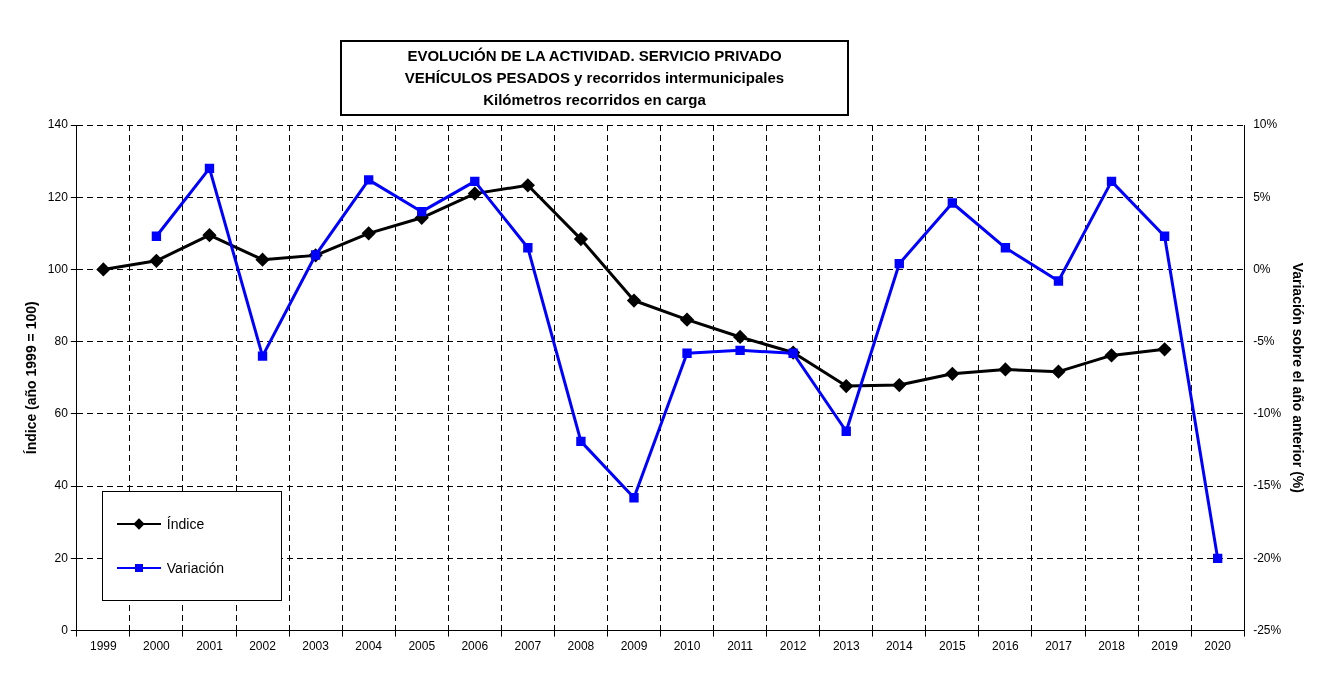  Describe the element at coordinates (316, 646) in the screenshot. I see `x-tick-label: 2003` at that location.